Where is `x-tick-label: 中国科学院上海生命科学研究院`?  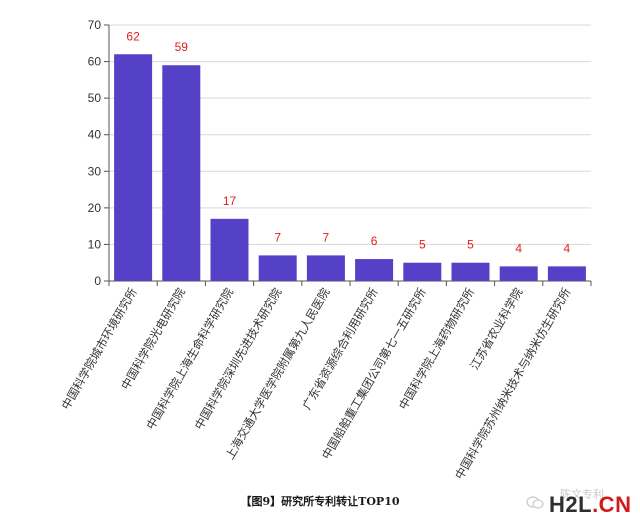 x-tick-label: 中国科学院上海生命科学研究院 is located at coordinates (189, 358).